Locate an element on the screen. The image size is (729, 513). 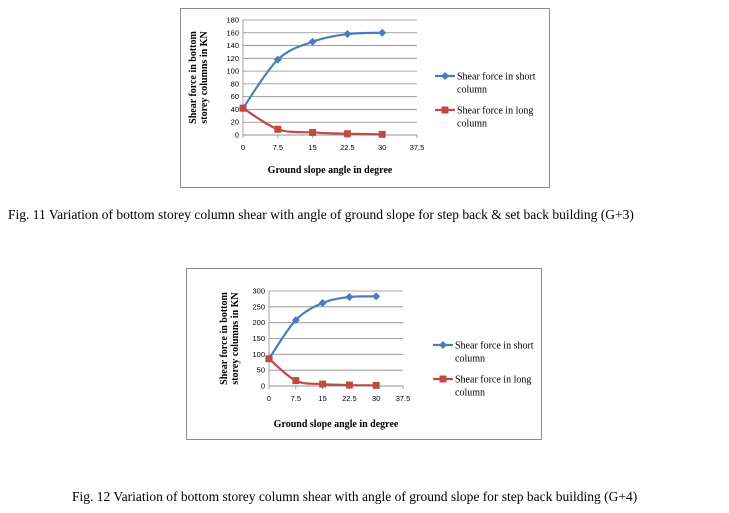
y-tick-label: 160 is located at coordinates (232, 32).